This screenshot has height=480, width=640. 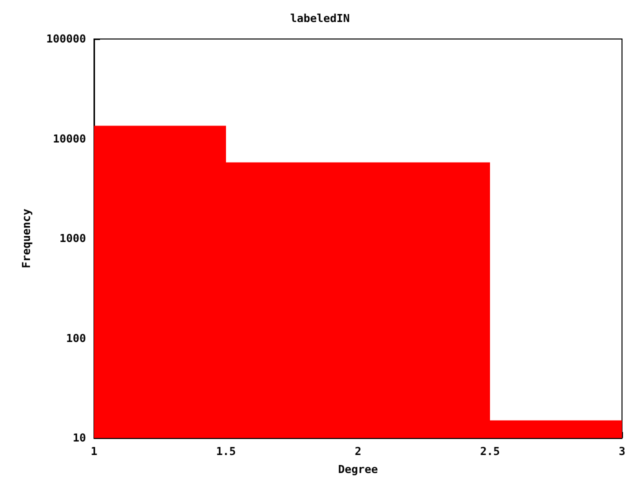 What do you see at coordinates (622, 451) in the screenshot?
I see `x-tick-label: 3` at bounding box center [622, 451].